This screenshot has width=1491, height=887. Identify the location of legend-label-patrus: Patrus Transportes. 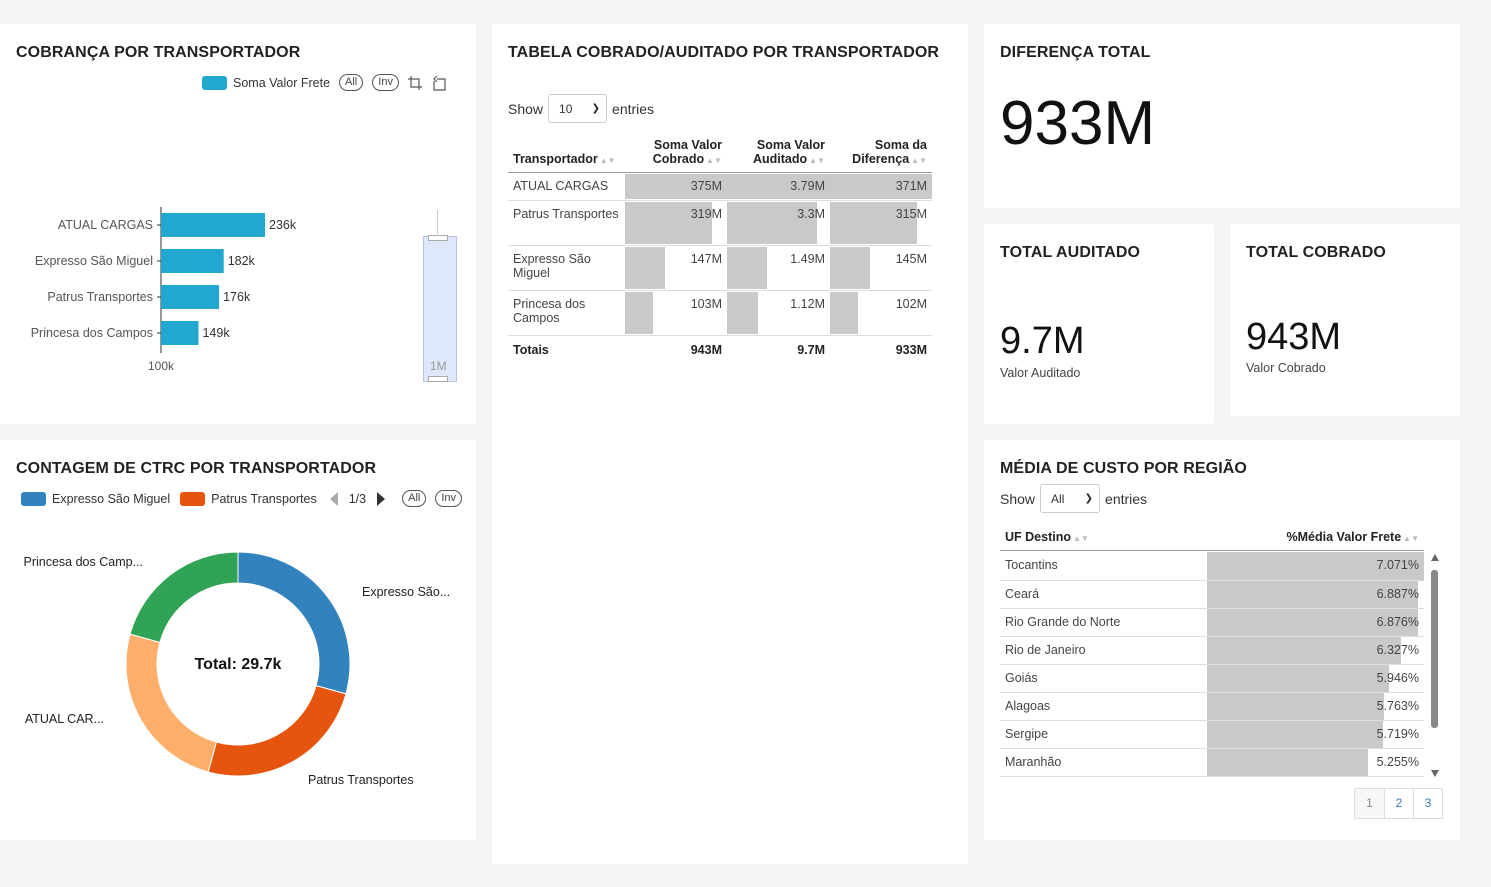
(264, 498).